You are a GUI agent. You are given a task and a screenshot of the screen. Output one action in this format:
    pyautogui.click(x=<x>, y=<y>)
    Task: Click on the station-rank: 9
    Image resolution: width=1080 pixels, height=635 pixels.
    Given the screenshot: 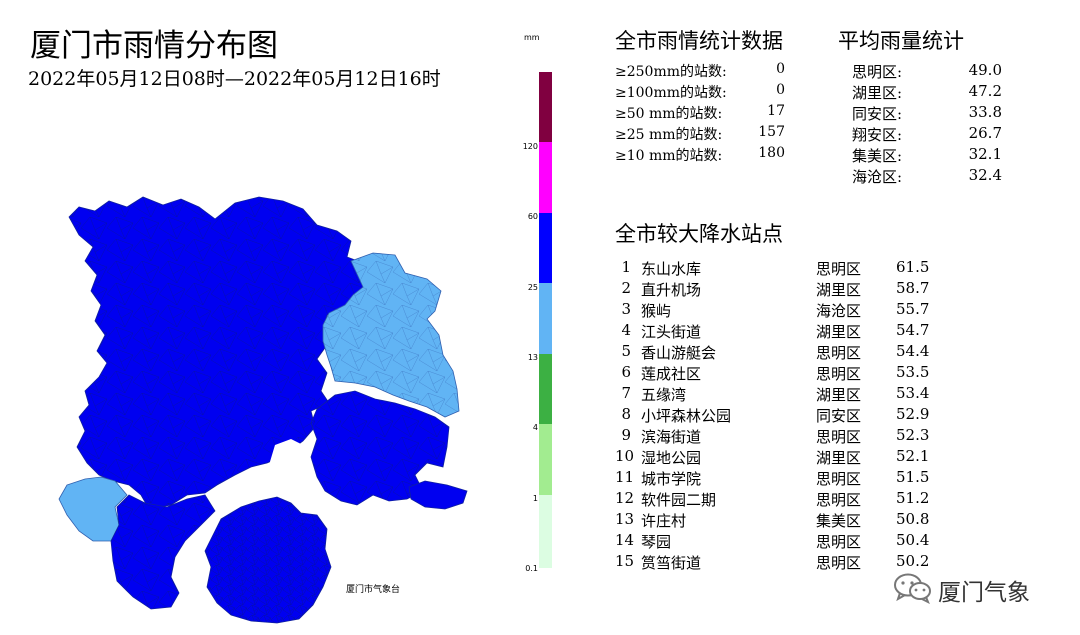 What is the action you would take?
    pyautogui.click(x=626, y=435)
    